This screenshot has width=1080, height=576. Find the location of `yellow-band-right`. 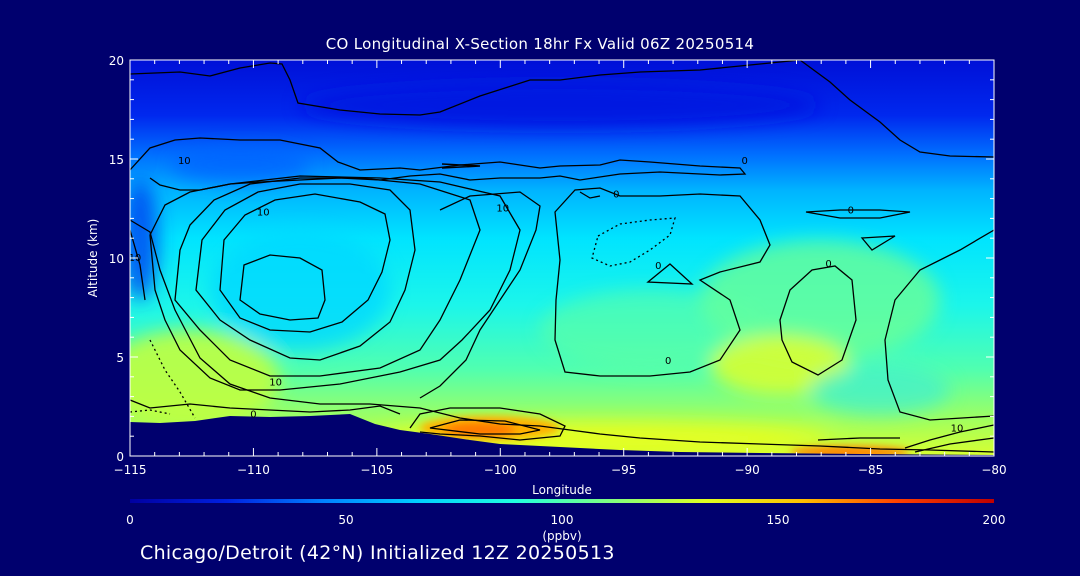

yellow-band-right is located at coordinates (780, 365).